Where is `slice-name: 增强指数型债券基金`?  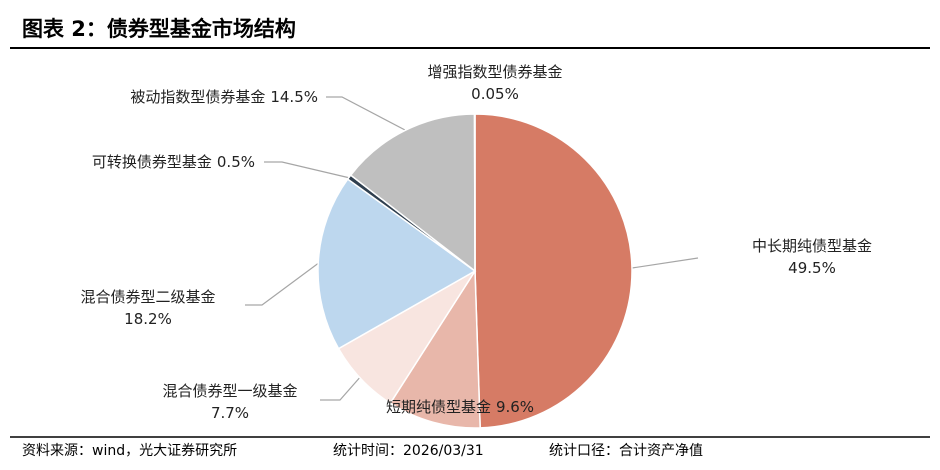 slice-name: 增强指数型债券基金 is located at coordinates (494, 72).